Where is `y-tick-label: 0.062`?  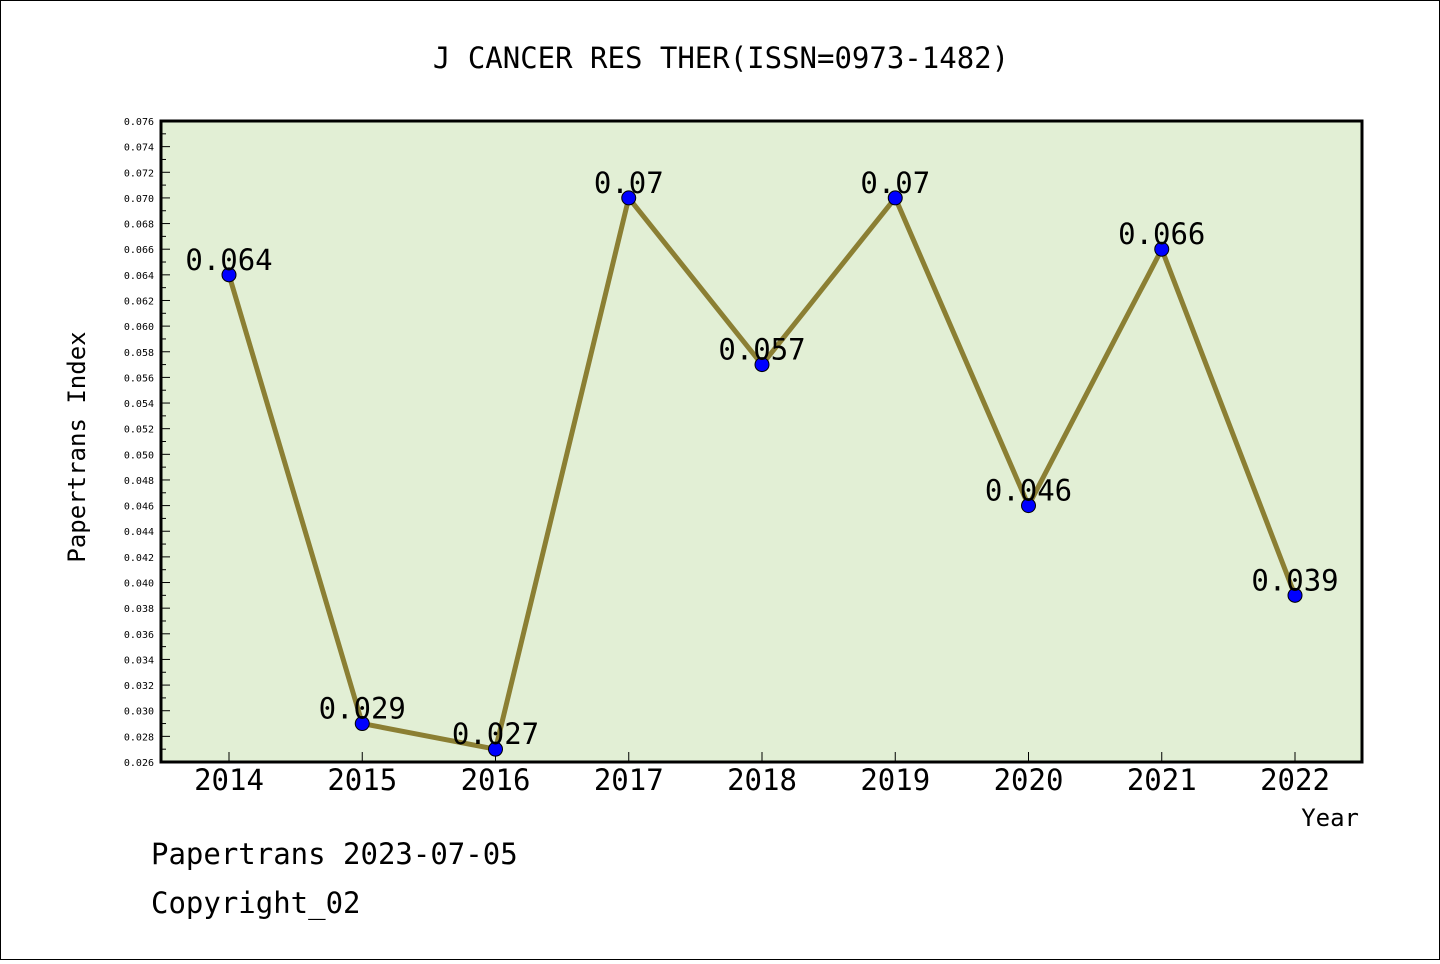 y-tick-label: 0.062 is located at coordinates (139, 301).